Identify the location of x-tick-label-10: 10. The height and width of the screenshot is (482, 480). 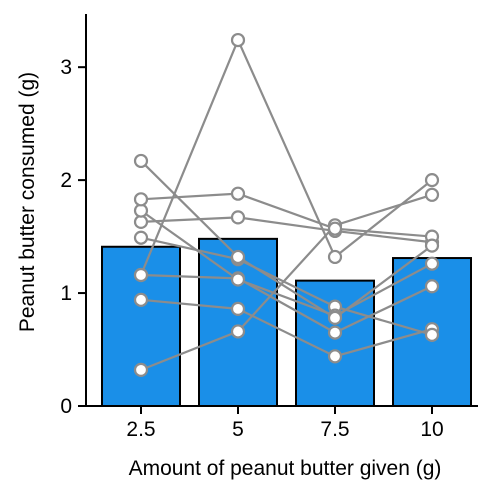
(431, 429).